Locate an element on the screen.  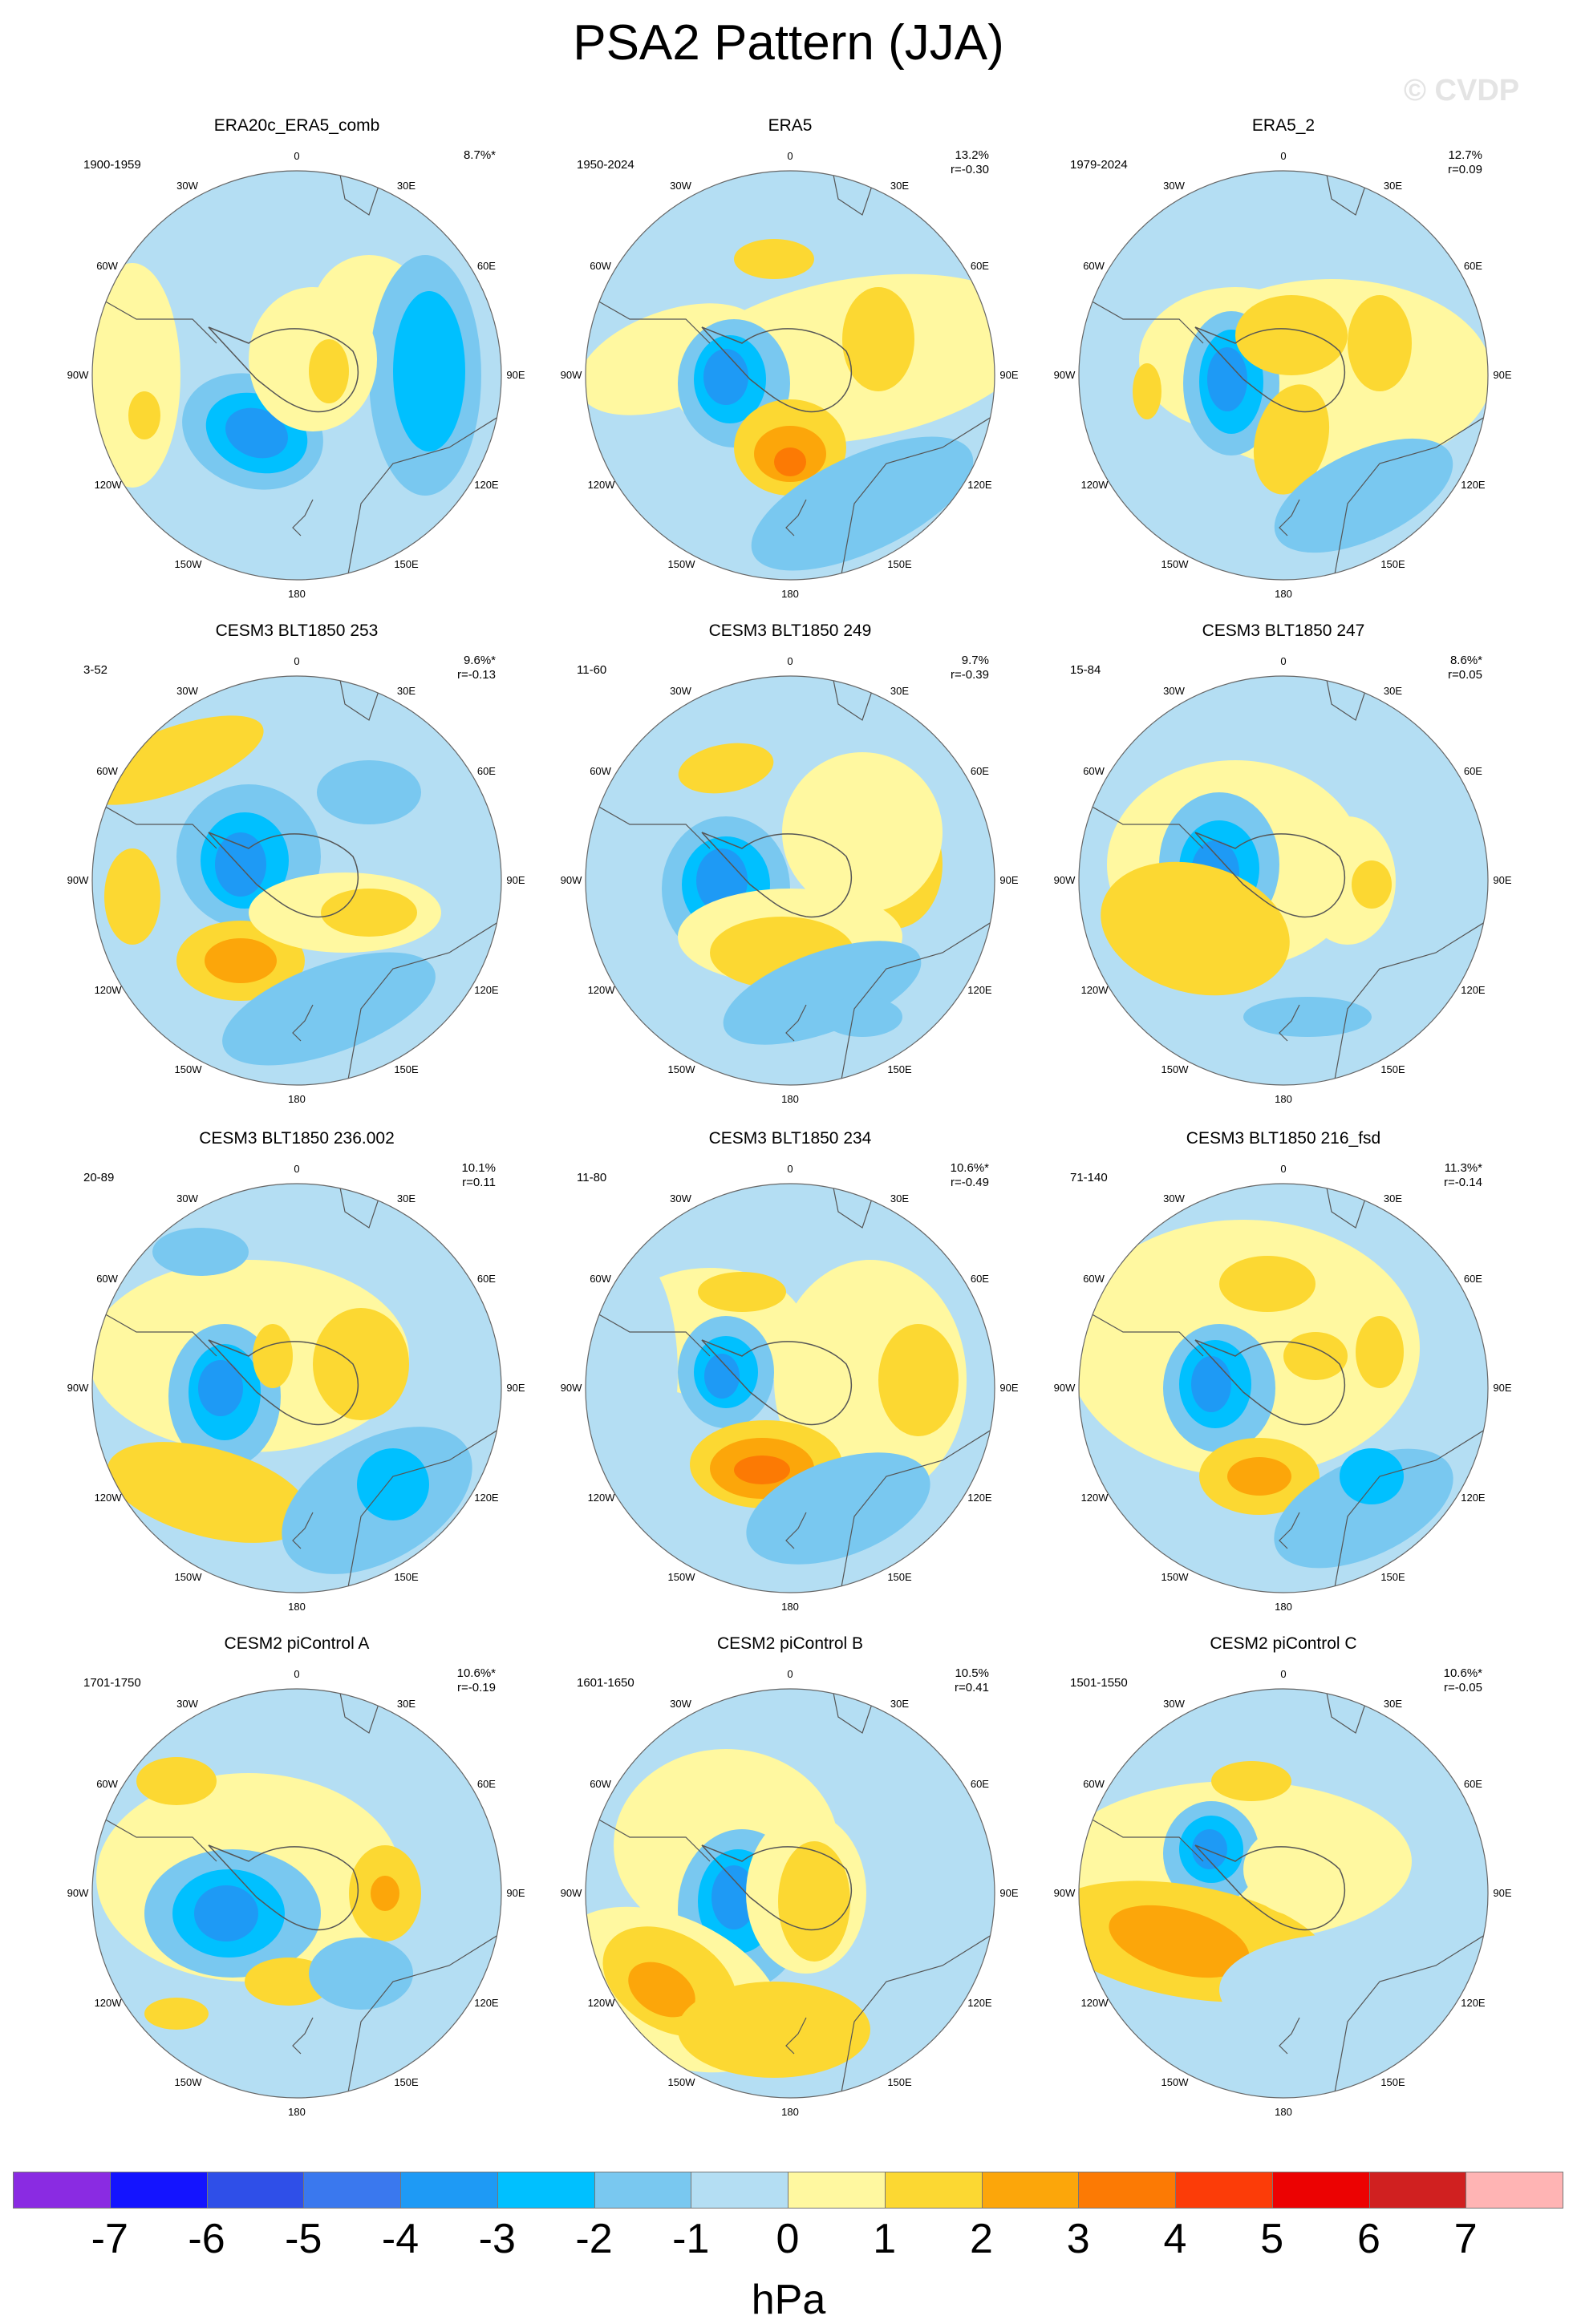
panel-title: CESM3 BLT1850 247 is located at coordinates (1283, 630).